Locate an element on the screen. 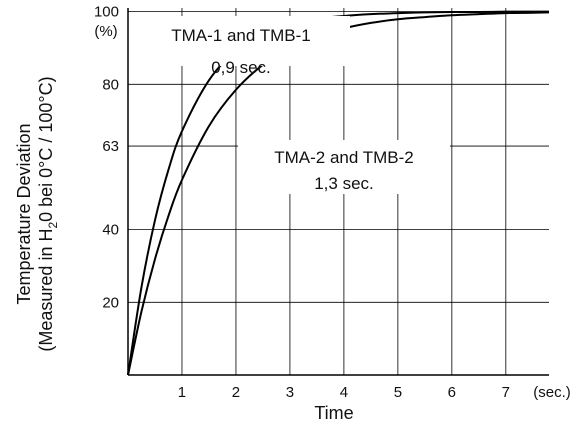 Image resolution: width=583 pixels, height=423 pixels. y-tick-label: 100 is located at coordinates (106, 12).